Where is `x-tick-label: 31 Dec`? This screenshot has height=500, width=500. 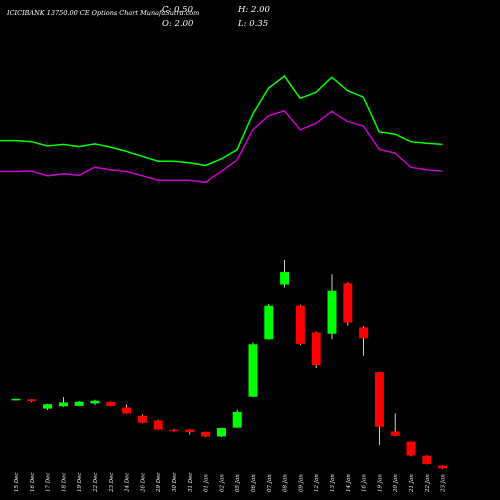
x-tick-label: 31 Dec is located at coordinates (191, 483).